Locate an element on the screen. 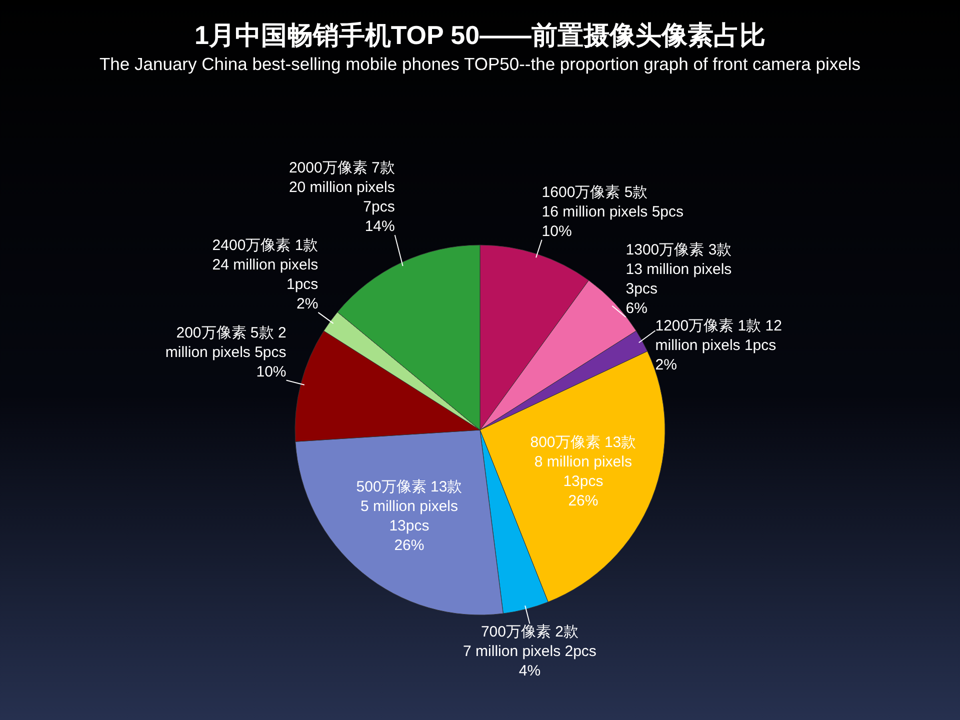 The image size is (960, 720). title: 1月中国畅销手机TOP 50——前置摄像头像素占比 is located at coordinates (480, 35).